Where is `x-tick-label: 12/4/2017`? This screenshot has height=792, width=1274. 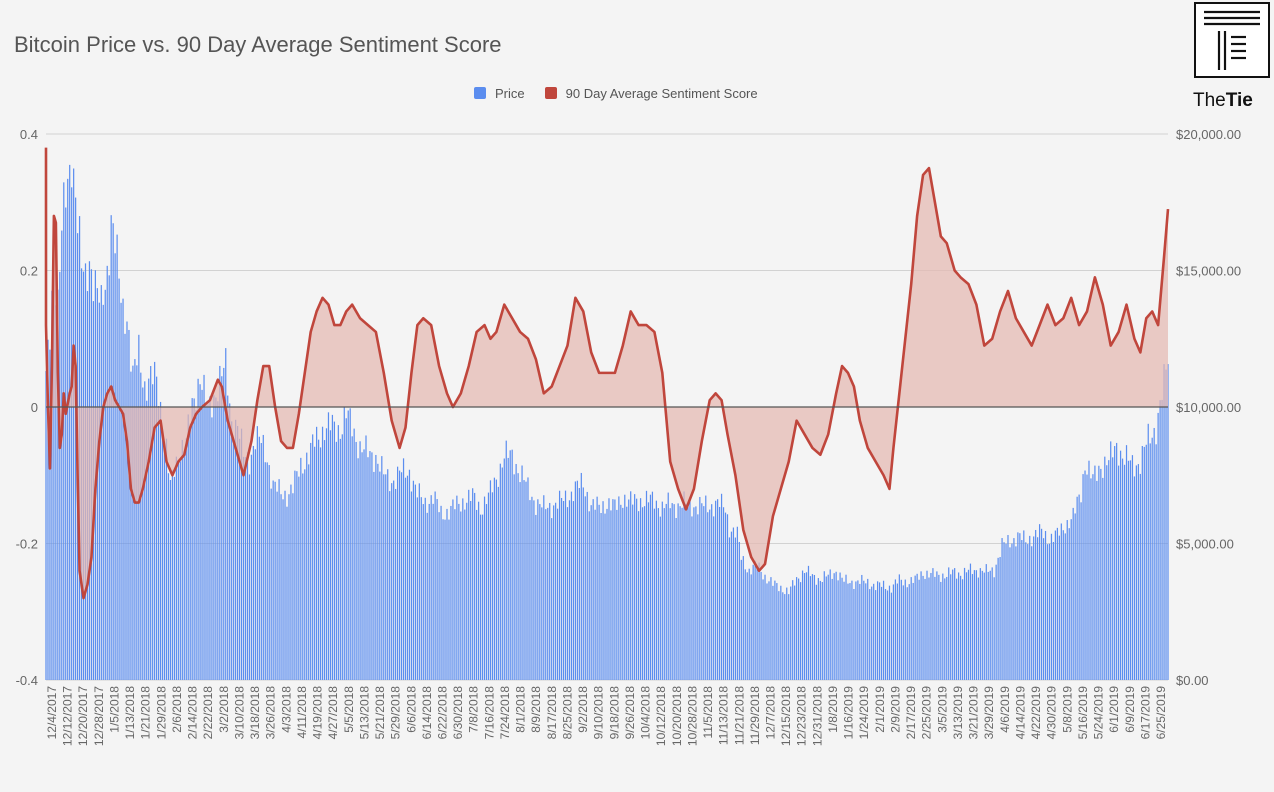
x-tick-label: 12/4/2017 is located at coordinates (52, 713).